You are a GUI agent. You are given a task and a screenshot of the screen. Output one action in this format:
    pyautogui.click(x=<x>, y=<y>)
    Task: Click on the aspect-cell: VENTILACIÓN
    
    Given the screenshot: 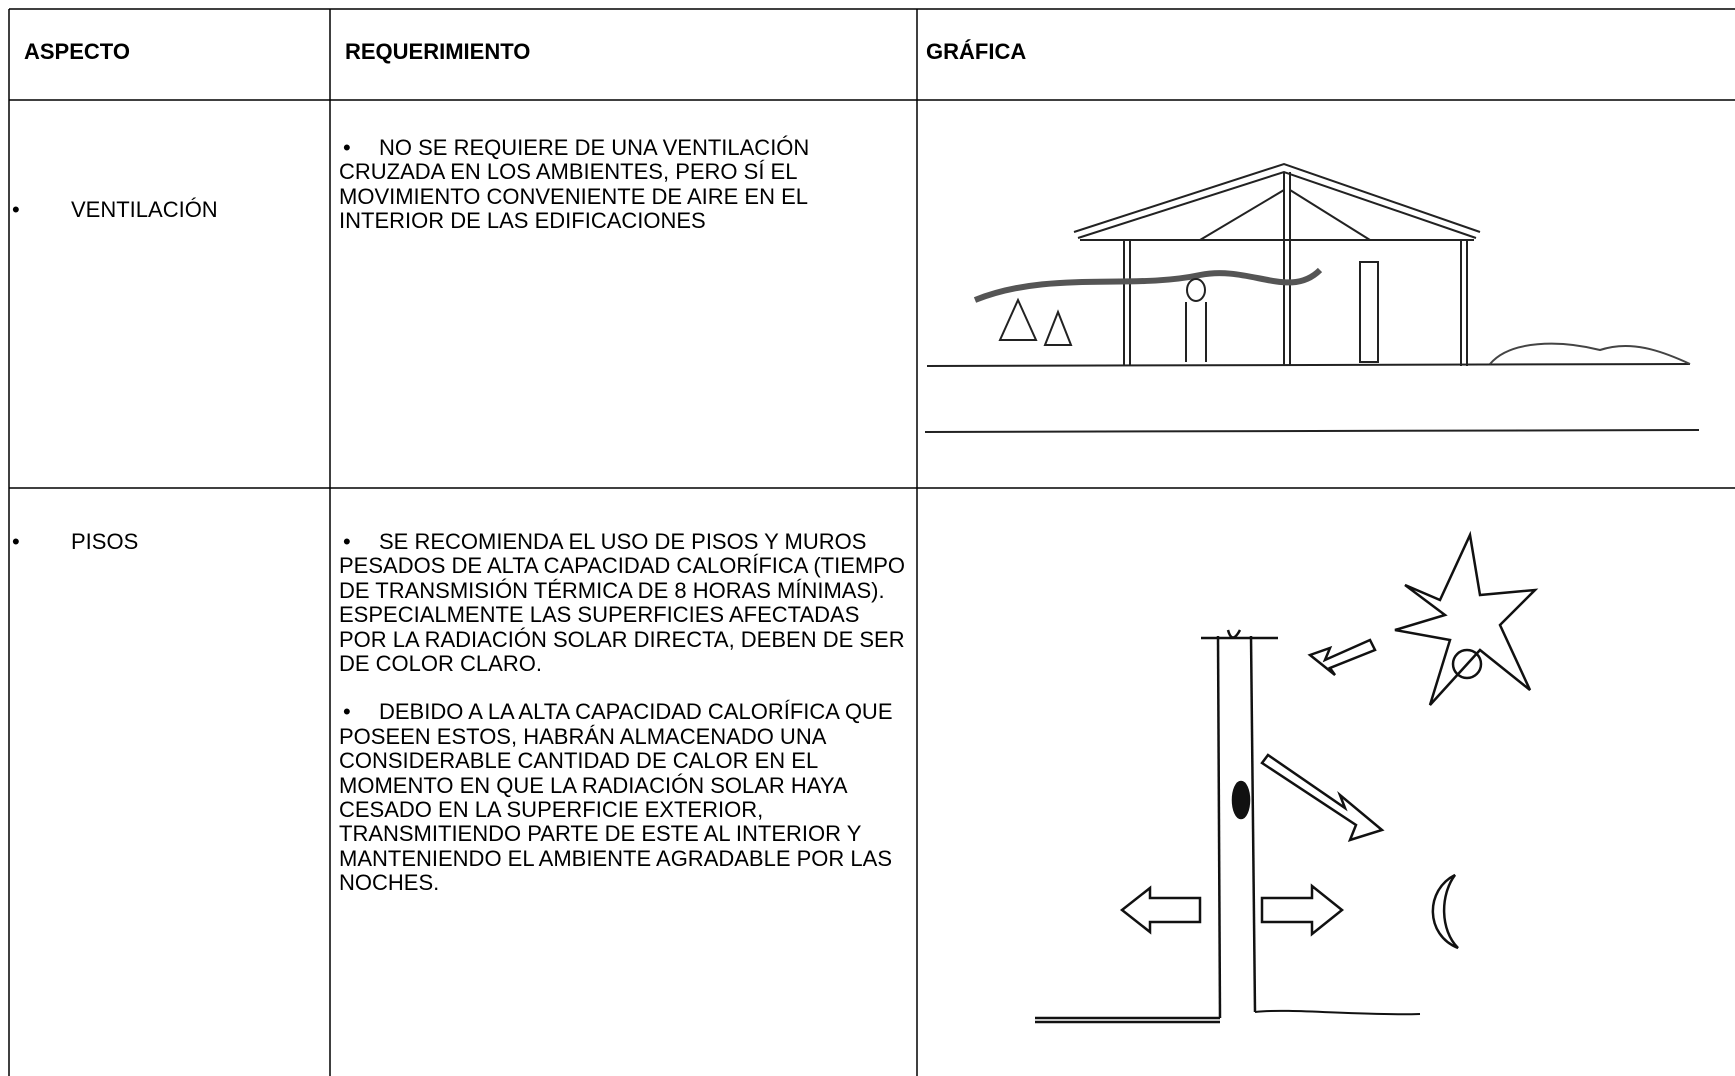 What is the action you would take?
    pyautogui.click(x=167, y=210)
    